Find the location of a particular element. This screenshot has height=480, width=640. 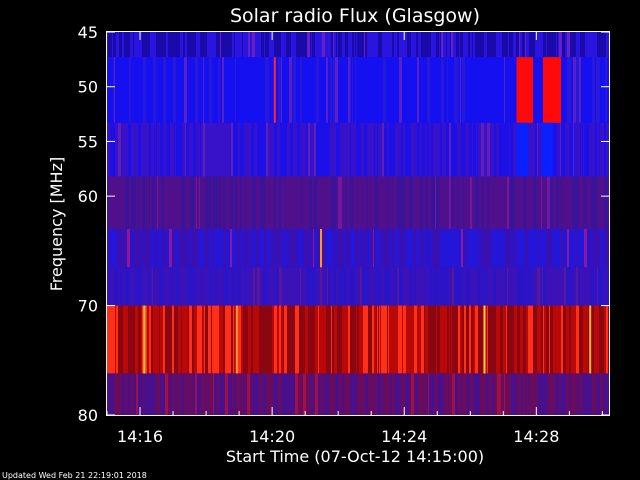

x-axis-label: Start Time (07-Oct-12 14:15:00) is located at coordinates (355, 456).